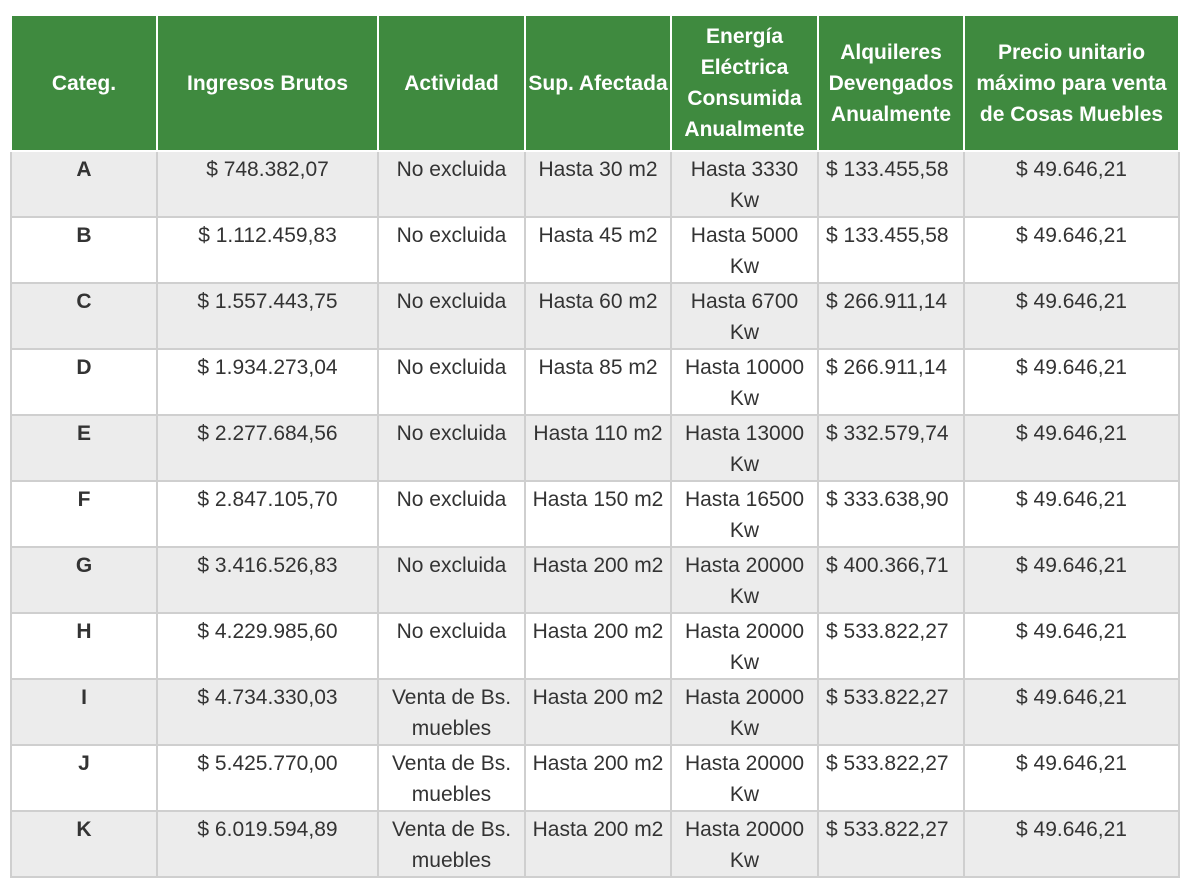 This screenshot has height=885, width=1200. What do you see at coordinates (744, 83) in the screenshot?
I see `header-energia-electrica: Energía Eléctrica Consumida Anualmente` at bounding box center [744, 83].